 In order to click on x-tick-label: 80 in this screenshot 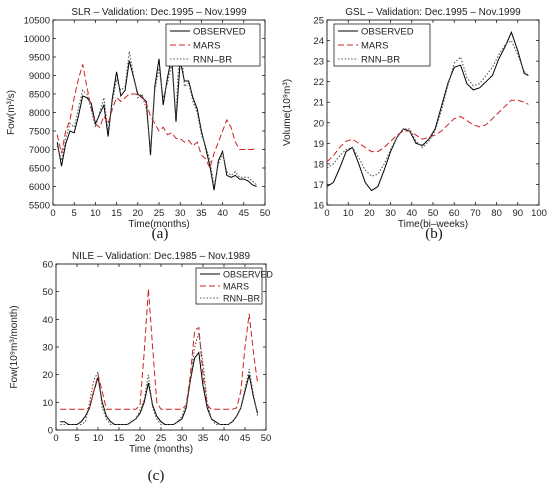, I will do `click(496, 213)`.